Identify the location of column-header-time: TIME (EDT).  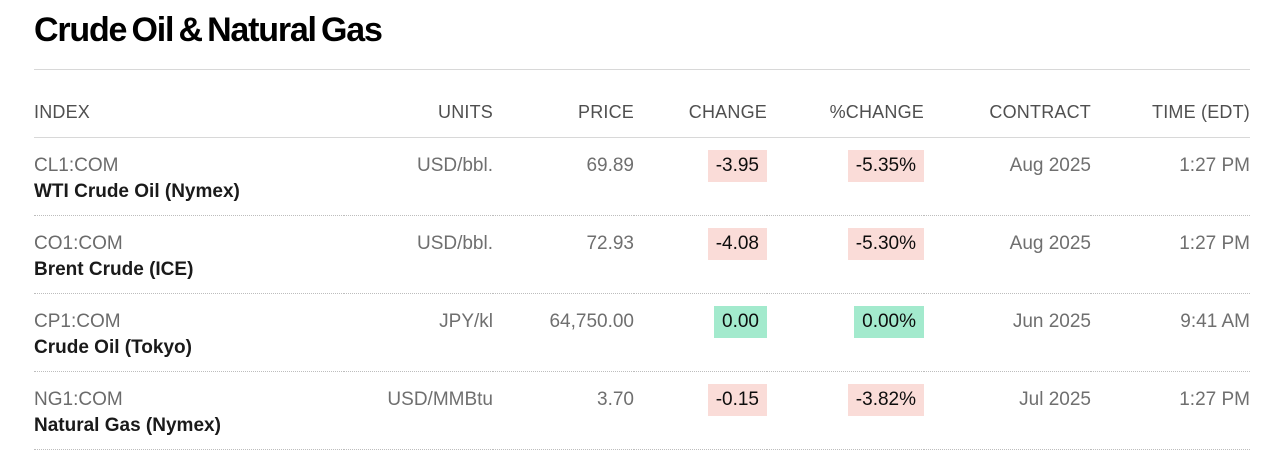
(1170, 104).